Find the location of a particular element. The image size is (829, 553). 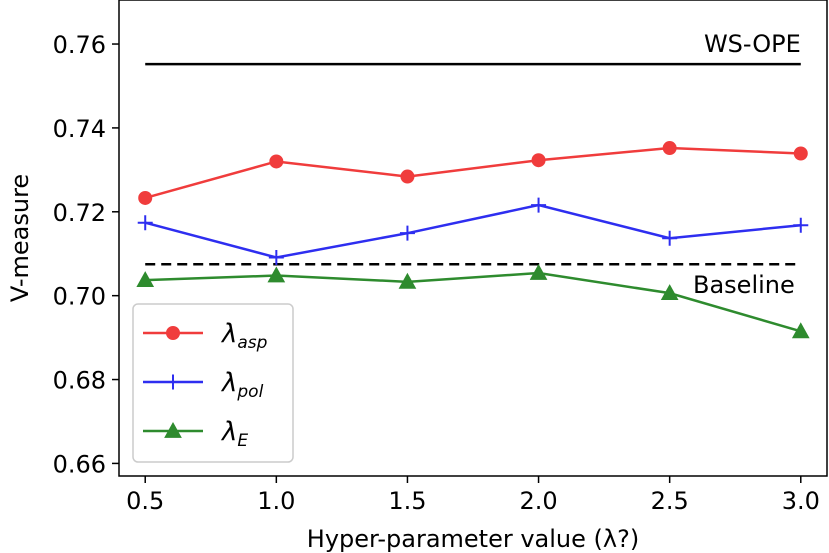

x-tick-label: 0.5 is located at coordinates (145, 501).